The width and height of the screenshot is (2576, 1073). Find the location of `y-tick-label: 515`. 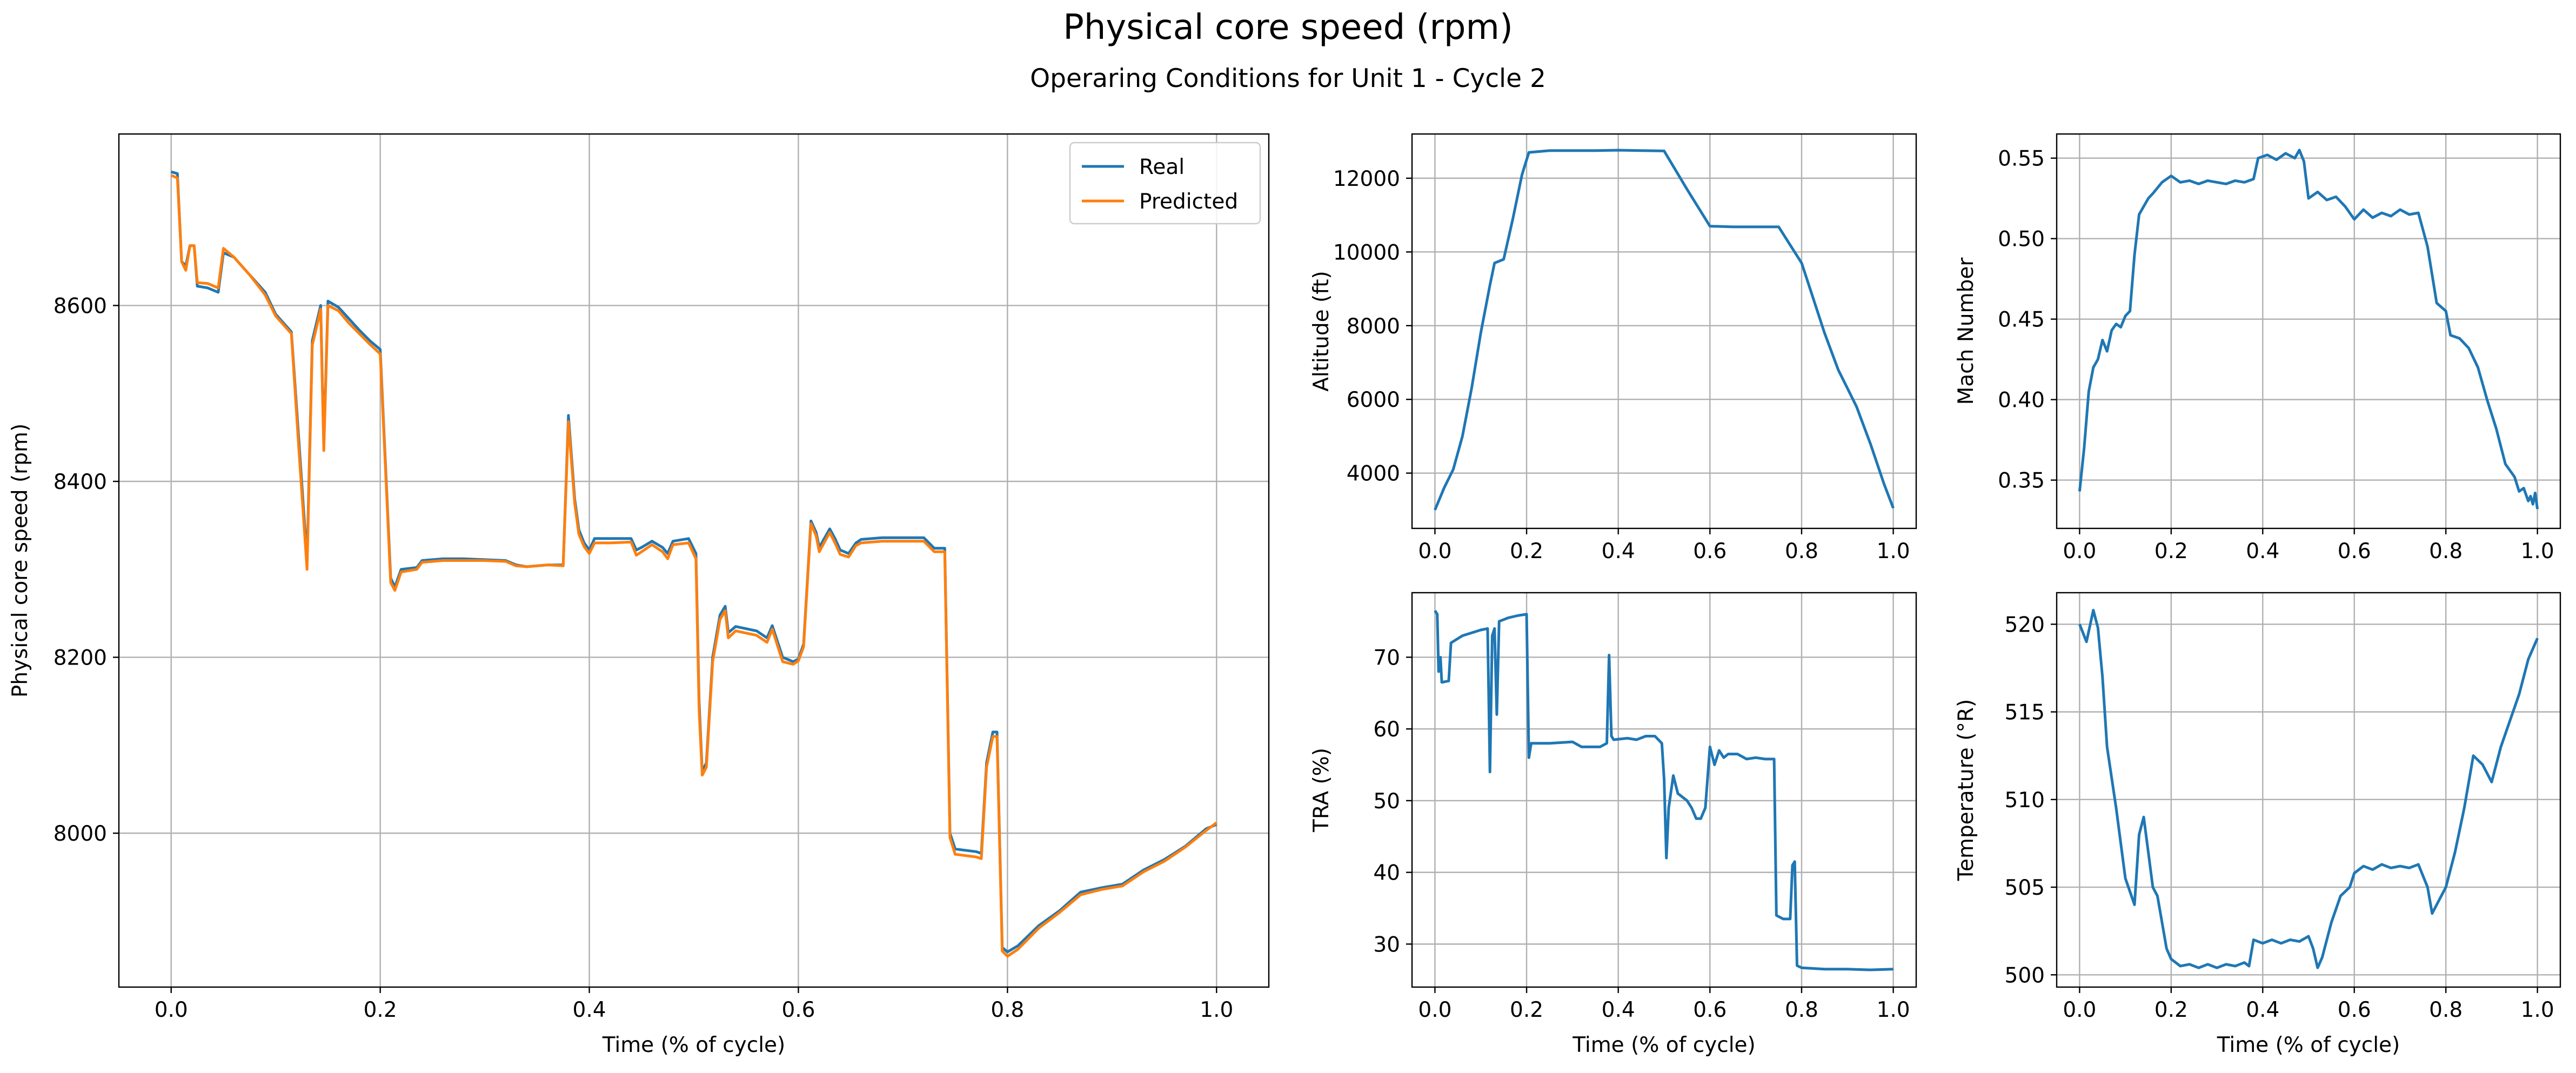

y-tick-label: 515 is located at coordinates (2025, 713).